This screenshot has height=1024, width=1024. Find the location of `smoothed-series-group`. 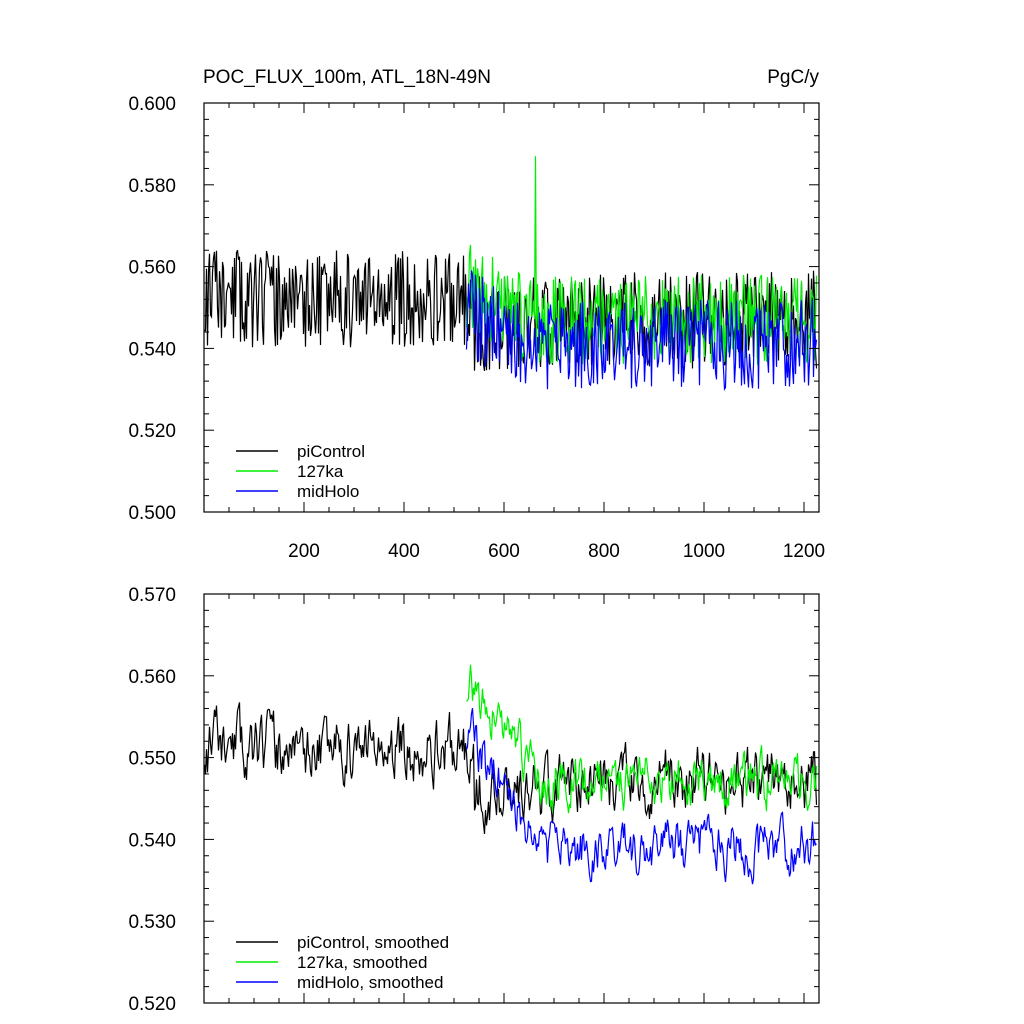

smoothed-series-group is located at coordinates (510, 774).